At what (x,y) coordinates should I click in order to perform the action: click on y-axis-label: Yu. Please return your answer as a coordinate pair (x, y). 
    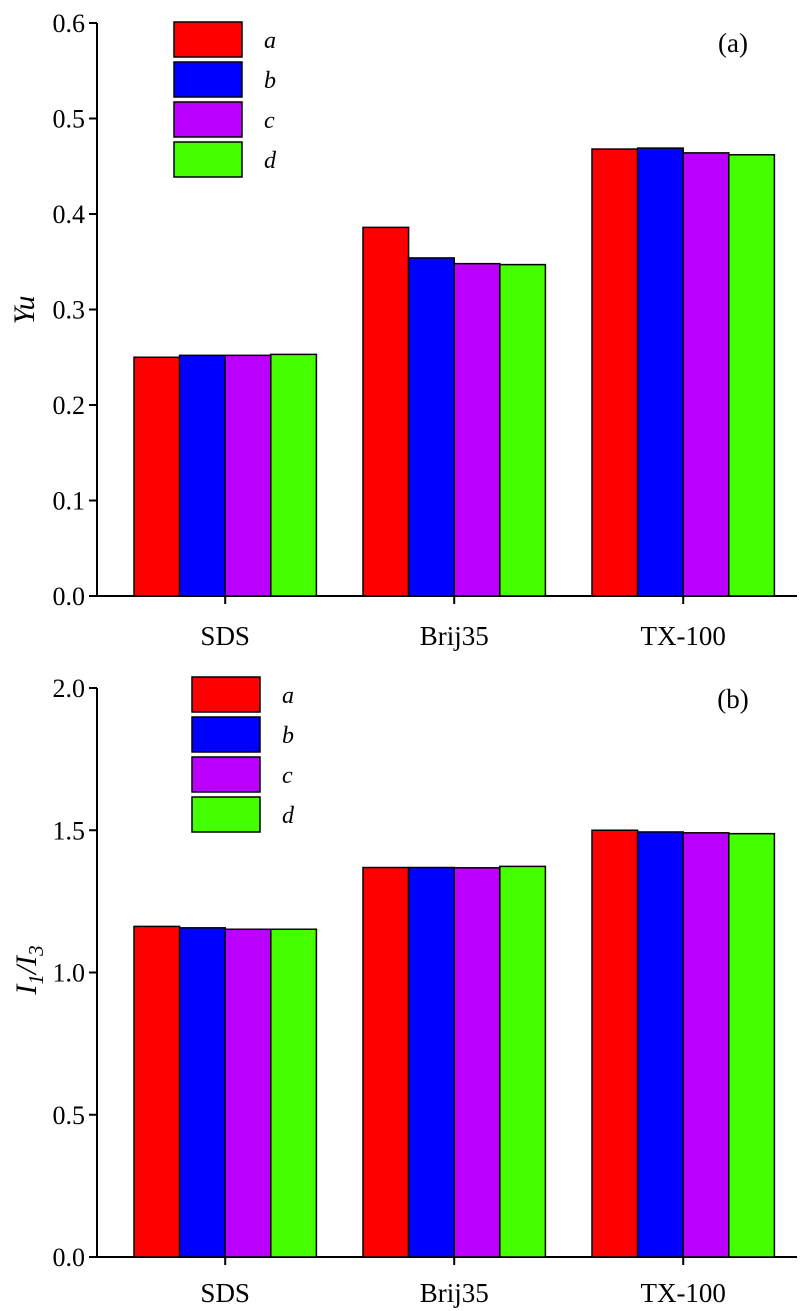
    Looking at the image, I should click on (24, 310).